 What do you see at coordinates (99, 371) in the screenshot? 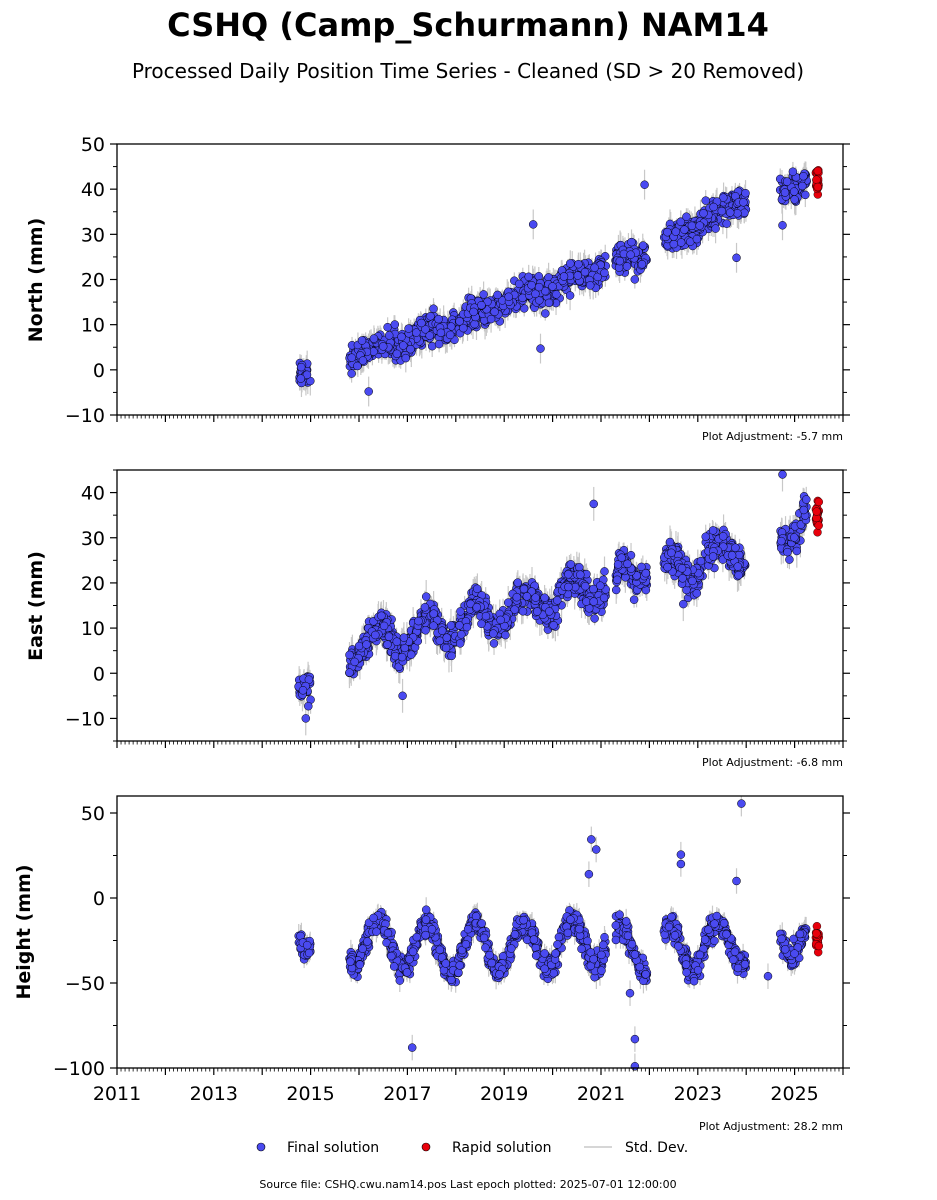
I see `y-tick-label: 0` at bounding box center [99, 371].